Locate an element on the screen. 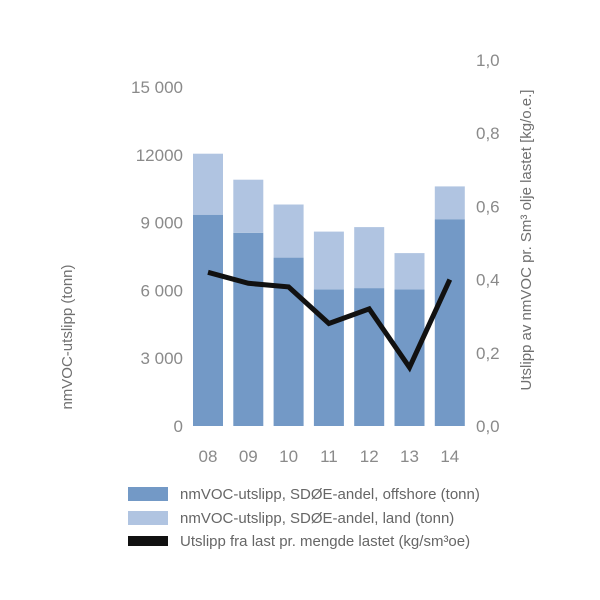 This screenshot has width=600, height=600. x-tick-label: 10 is located at coordinates (288, 456).